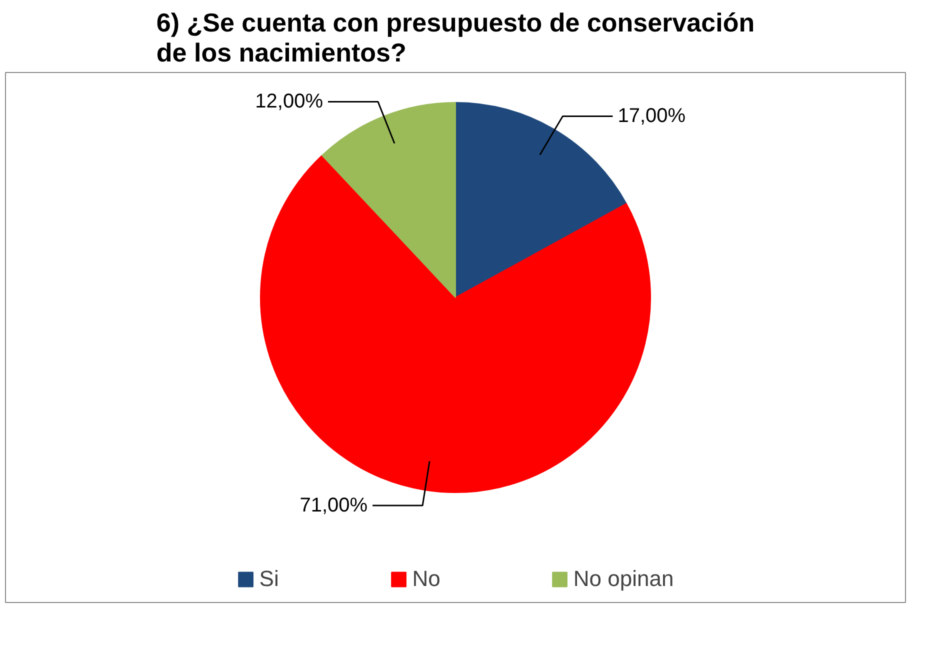 The image size is (929, 657). I want to click on data-label: 17,00%, so click(652, 116).